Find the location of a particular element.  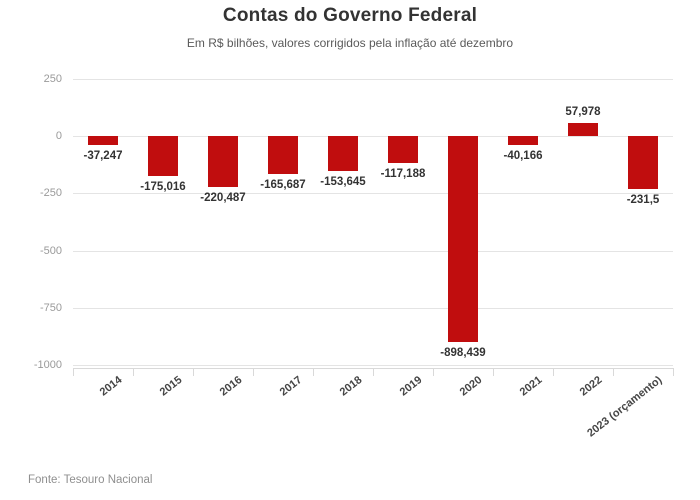

value-label-2021: -40,166 is located at coordinates (523, 156).